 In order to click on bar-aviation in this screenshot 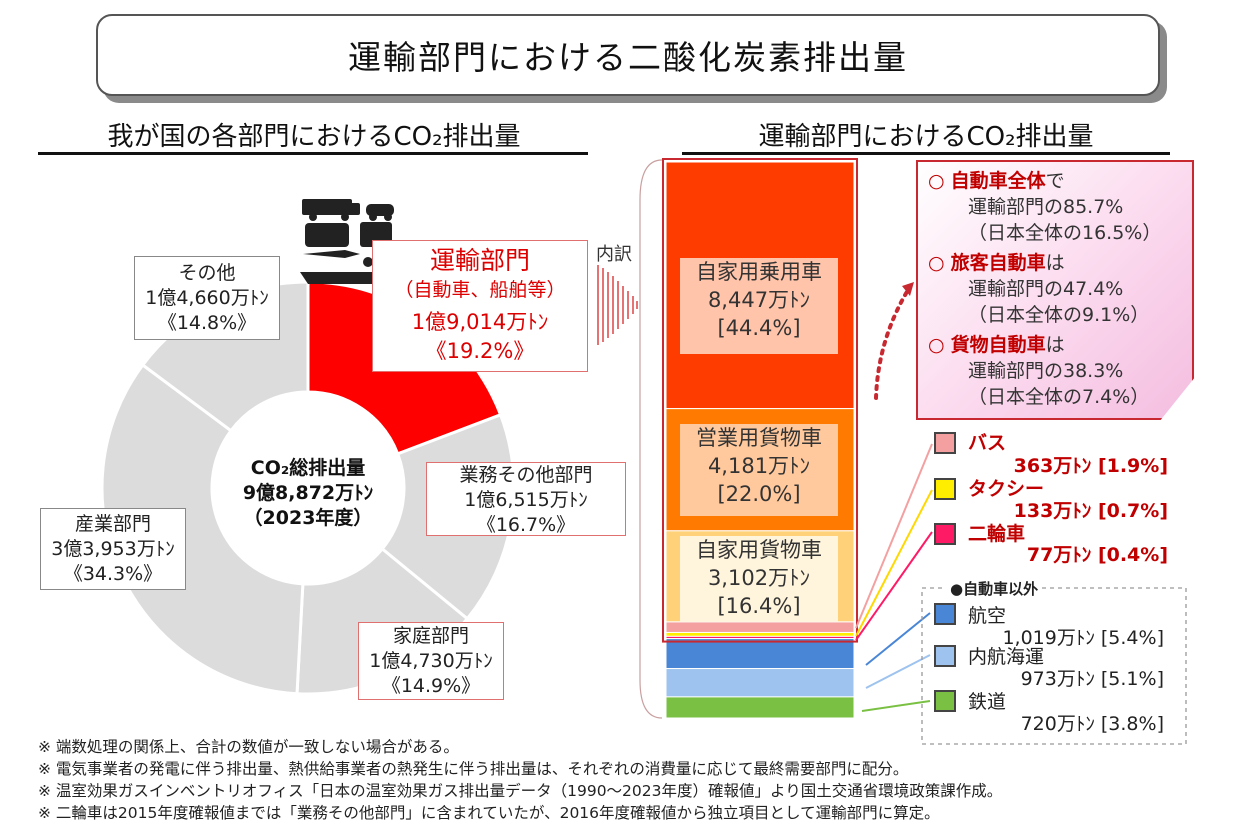, I will do `click(760, 654)`.